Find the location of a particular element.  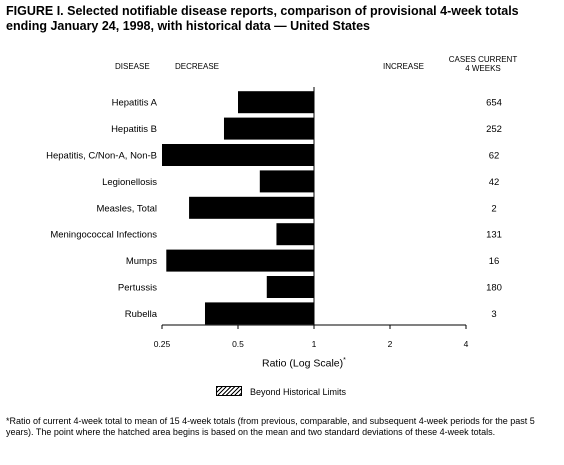

category-label: Hepatitis B is located at coordinates (134, 129).